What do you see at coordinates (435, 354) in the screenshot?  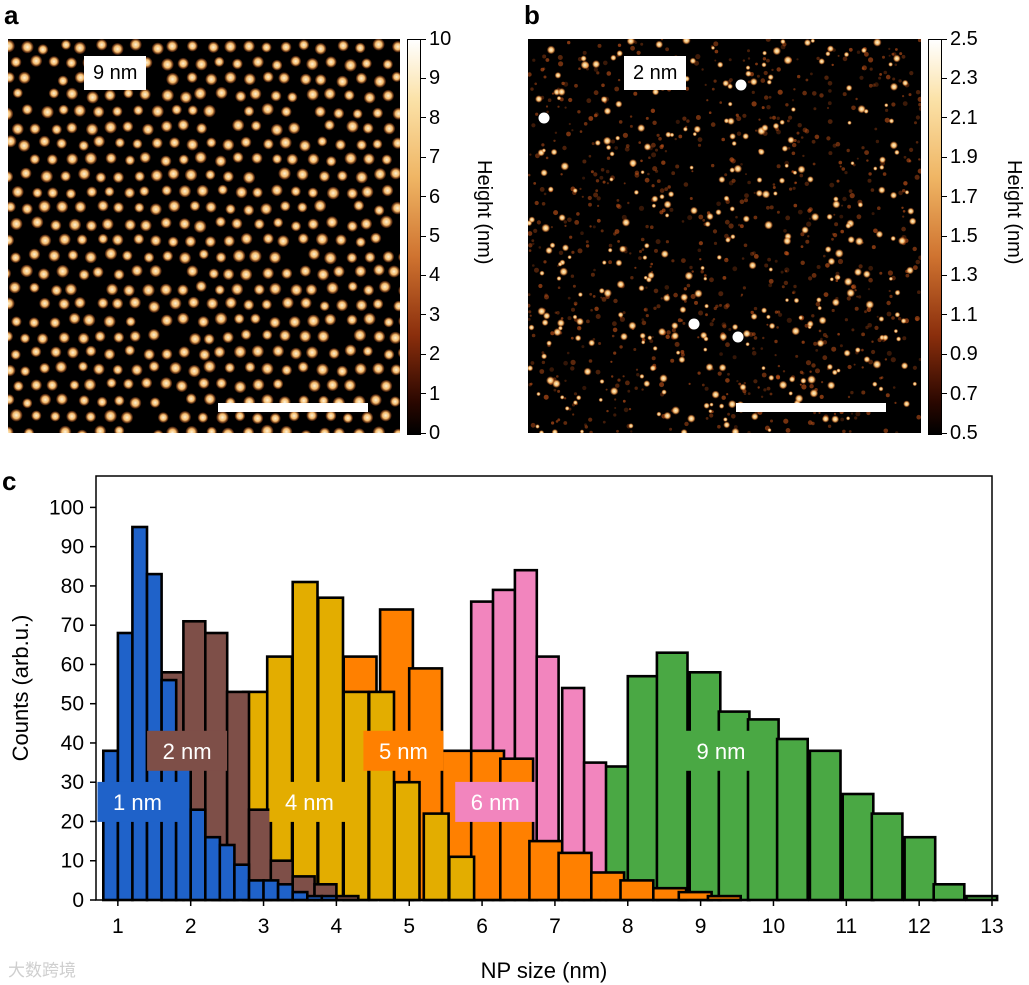 I see `colorbar-tick-label: 2` at bounding box center [435, 354].